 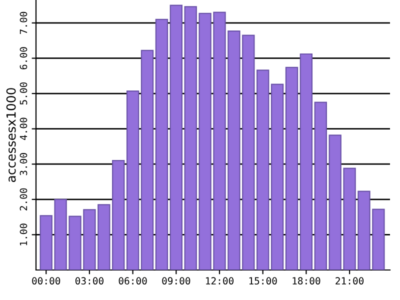 I want to click on y-tick-label: 3.00, so click(x=24, y=164).